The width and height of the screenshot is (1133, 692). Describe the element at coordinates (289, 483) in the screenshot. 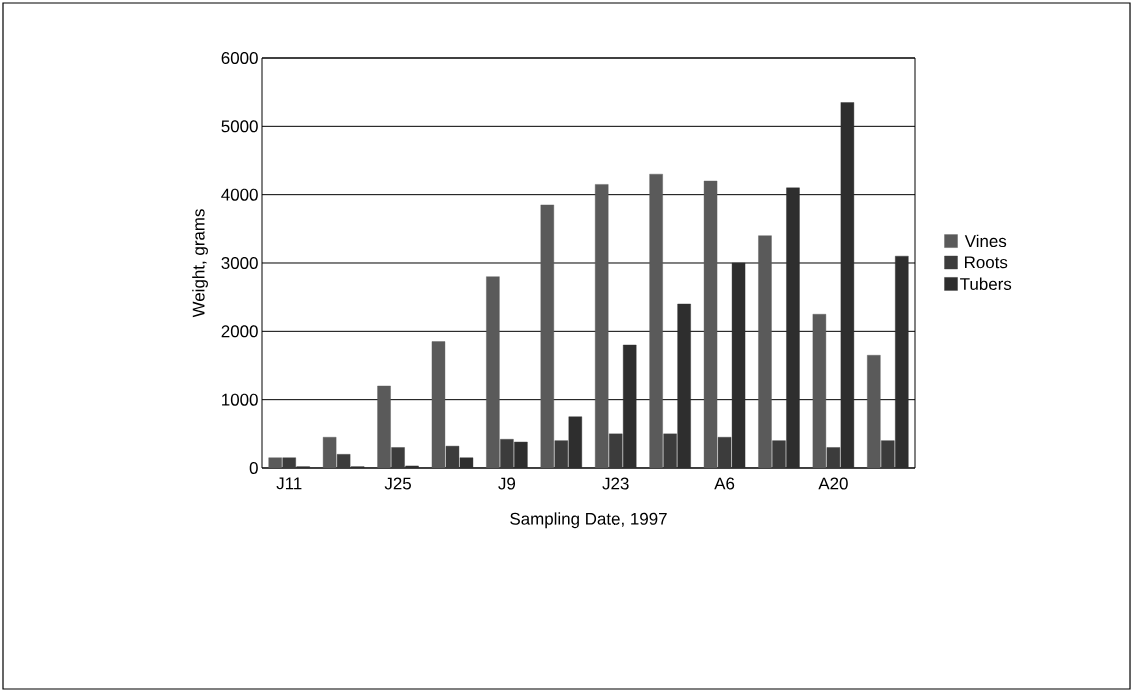

I see `x-tick-label: J11` at that location.